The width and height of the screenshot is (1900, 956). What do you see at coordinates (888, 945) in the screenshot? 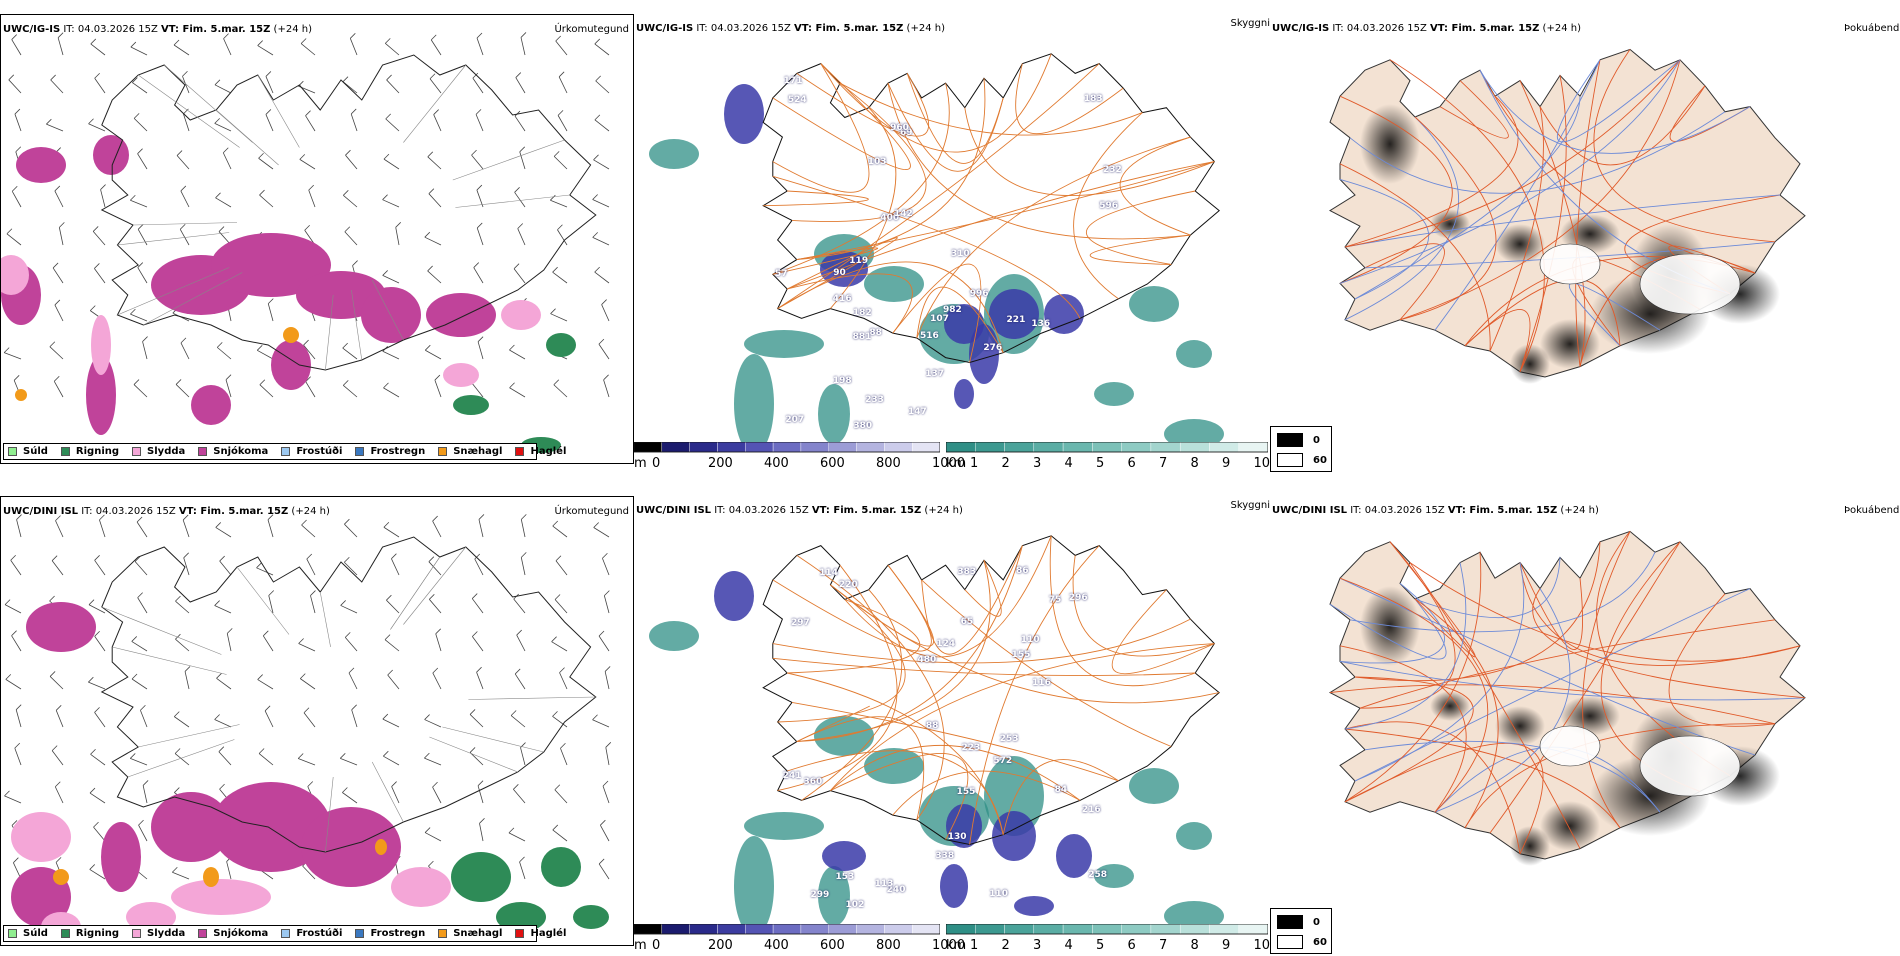
I see `elevation-tick: 800` at bounding box center [888, 945].